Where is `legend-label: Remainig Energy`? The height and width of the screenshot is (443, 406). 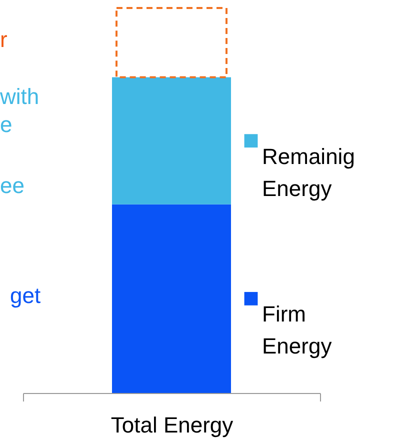 legend-label: Remainig Energy is located at coordinates (308, 172).